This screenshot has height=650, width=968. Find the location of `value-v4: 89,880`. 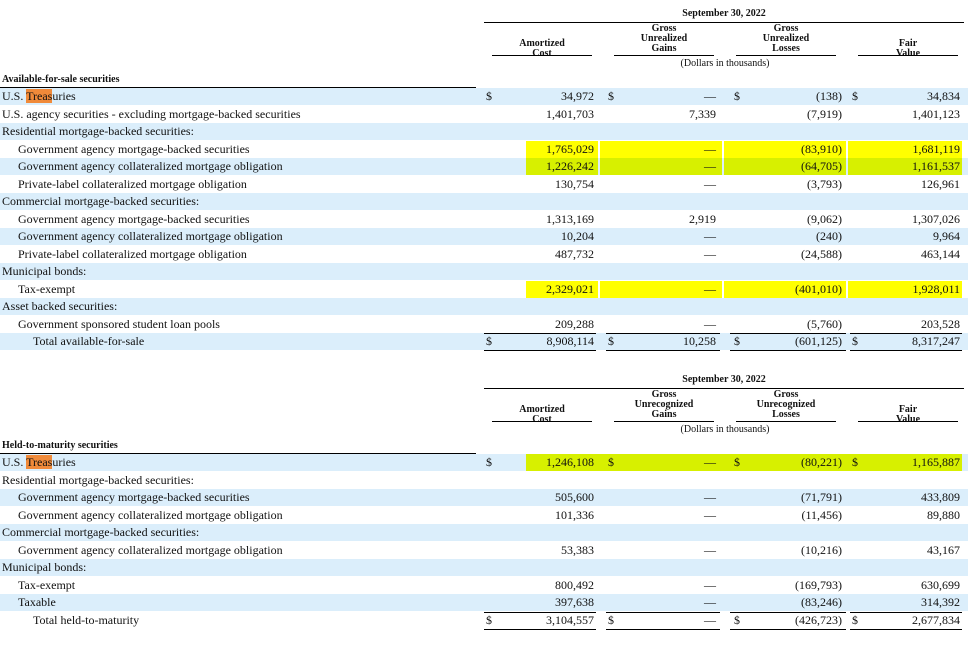

value-v4: 89,880 is located at coordinates (943, 514).